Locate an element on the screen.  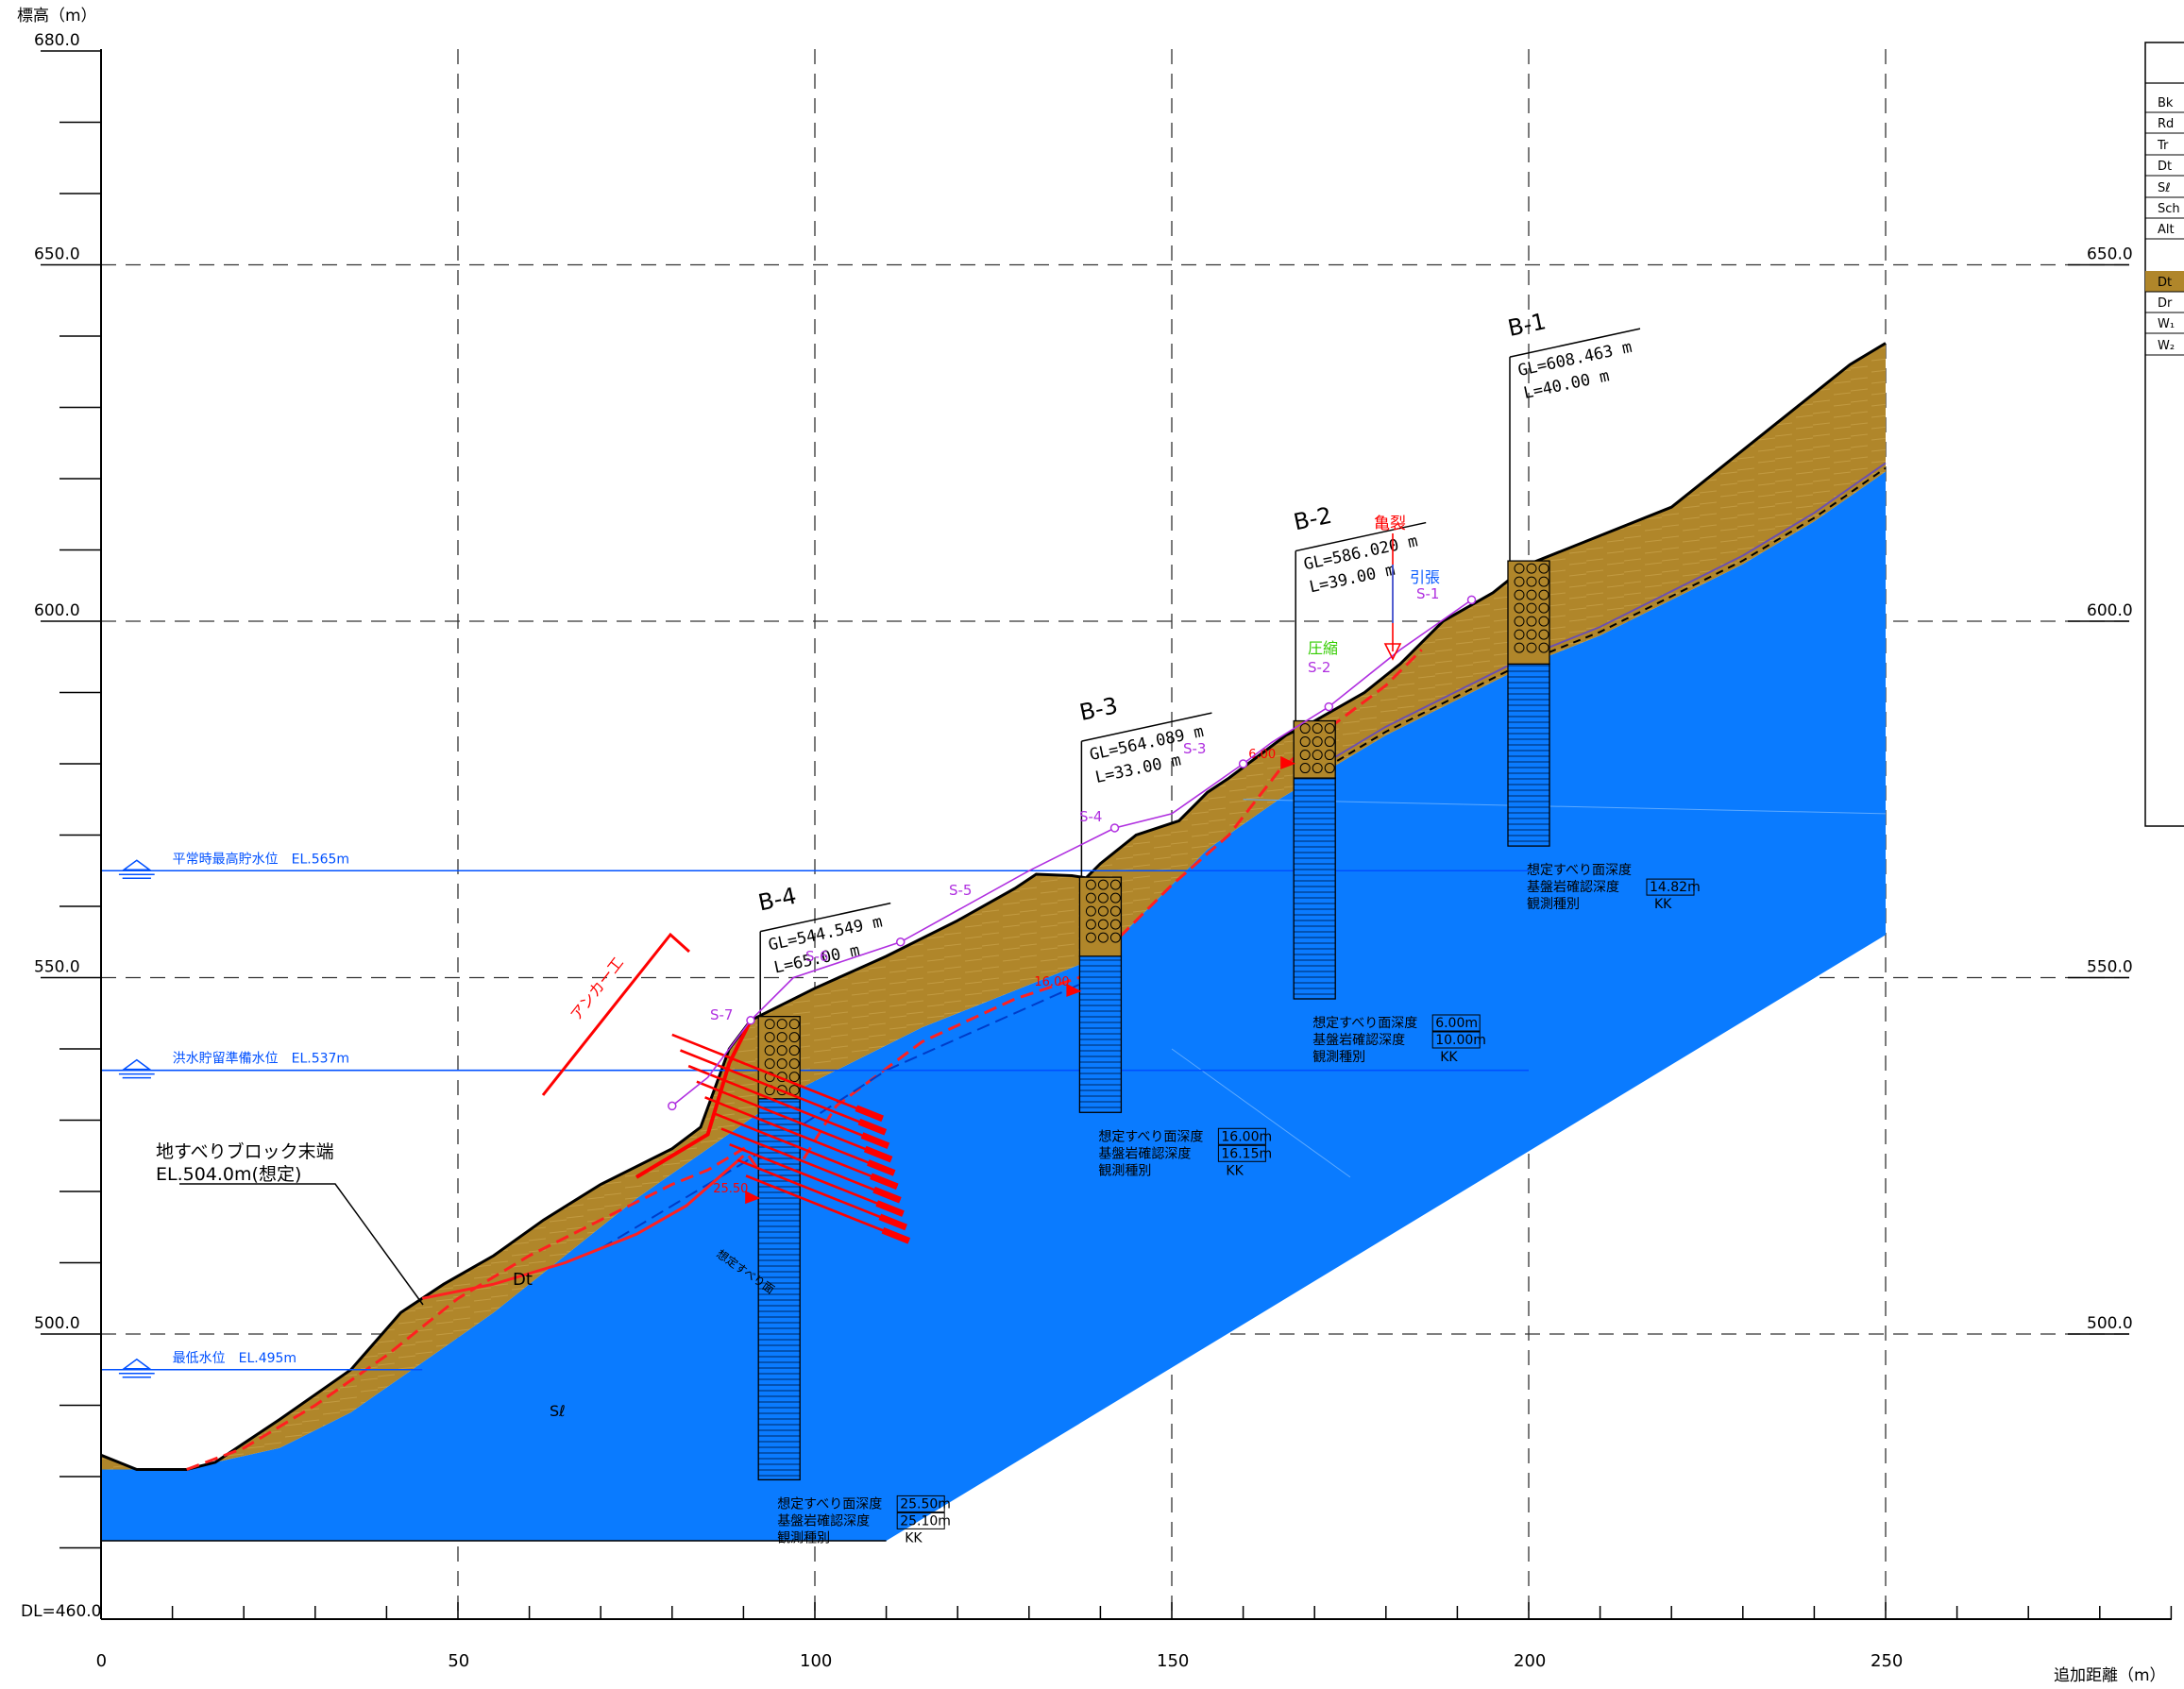
y-tick-label-right: 500.0 is located at coordinates (2110, 1323).